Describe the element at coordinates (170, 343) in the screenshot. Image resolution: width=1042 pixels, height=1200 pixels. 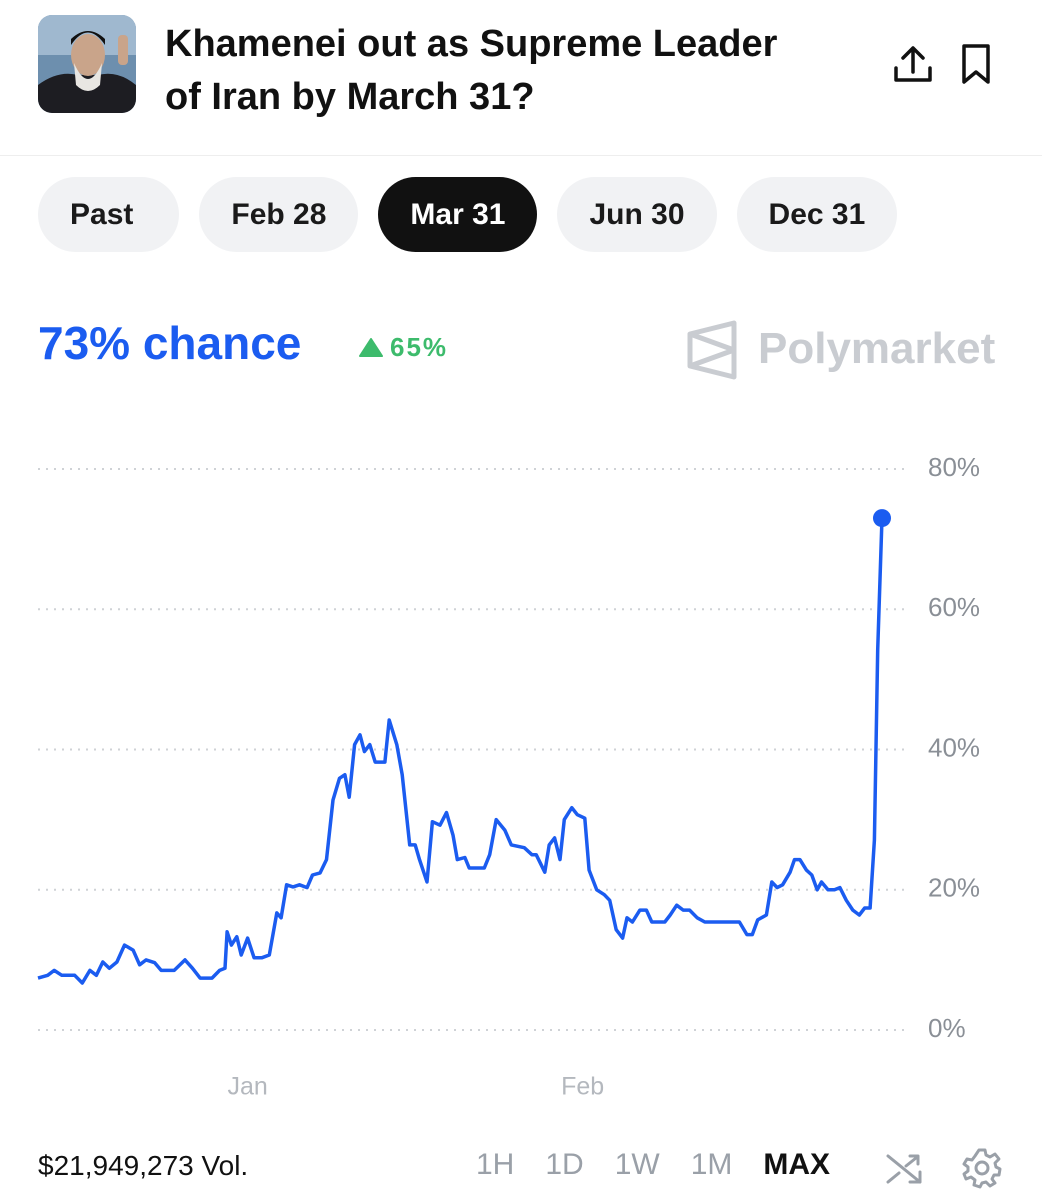
I see `chance: 73% chance` at that location.